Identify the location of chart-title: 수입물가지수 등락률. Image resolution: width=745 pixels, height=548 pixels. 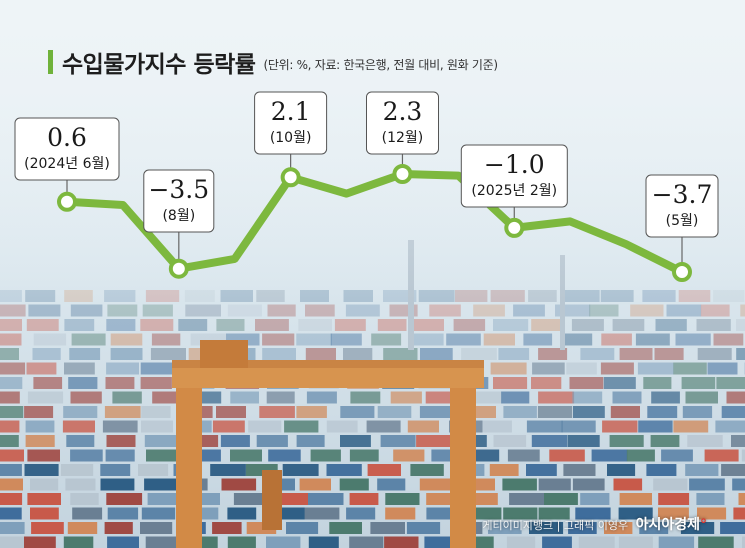
(159, 65).